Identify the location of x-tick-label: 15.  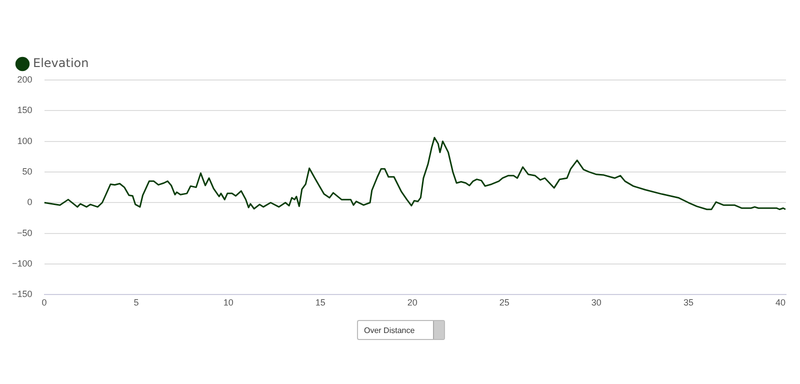
(320, 302).